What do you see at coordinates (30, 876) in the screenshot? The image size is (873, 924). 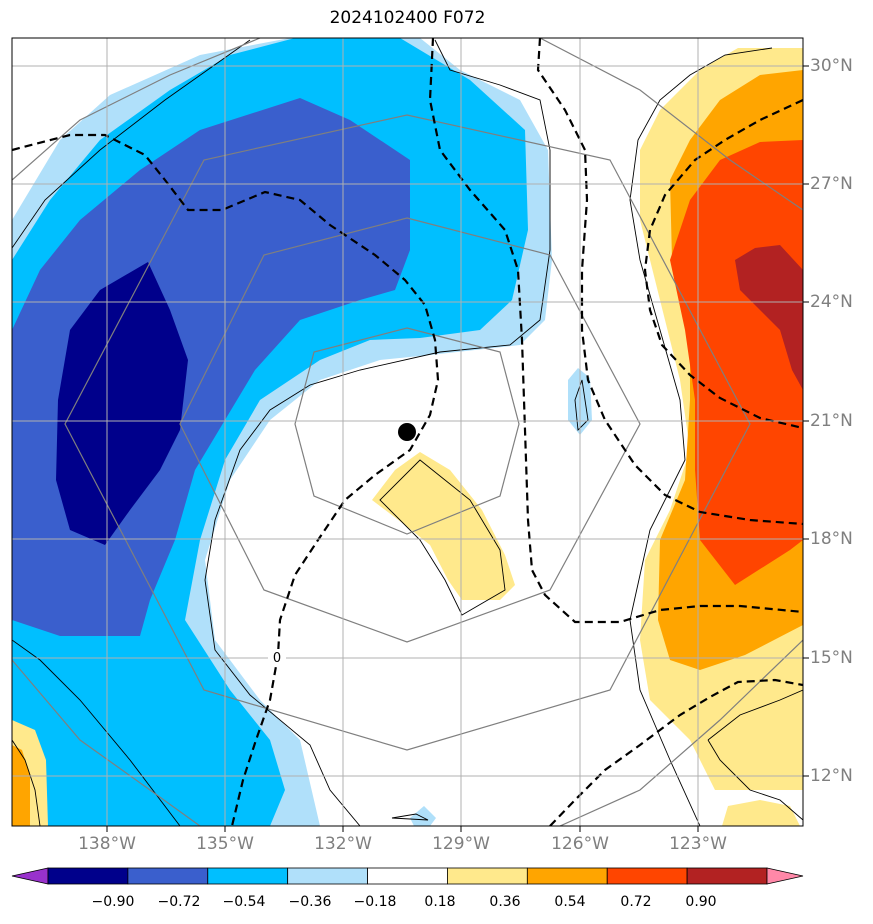 I see `colorbar-extend-min` at bounding box center [30, 876].